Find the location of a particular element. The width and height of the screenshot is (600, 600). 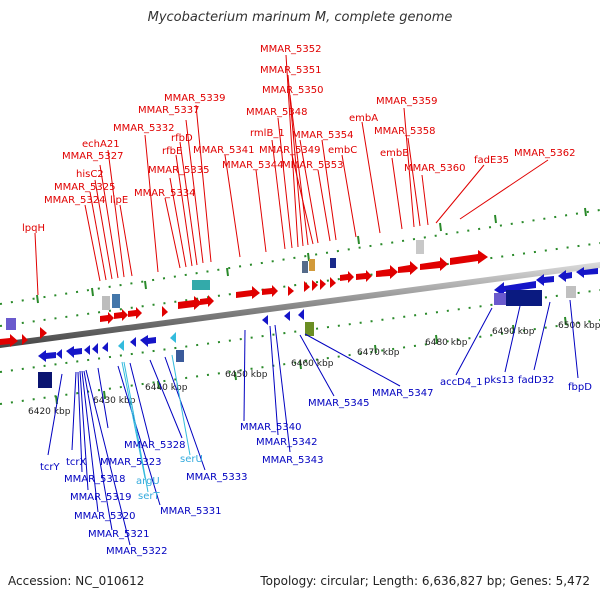

gene-label: MMAR_5323 is located at coordinates (131, 462).